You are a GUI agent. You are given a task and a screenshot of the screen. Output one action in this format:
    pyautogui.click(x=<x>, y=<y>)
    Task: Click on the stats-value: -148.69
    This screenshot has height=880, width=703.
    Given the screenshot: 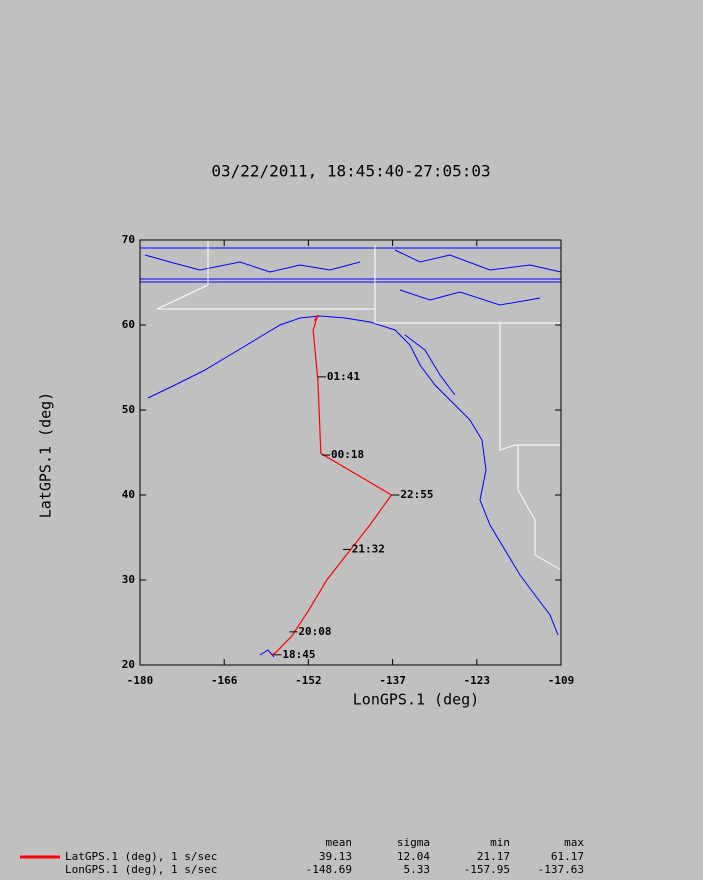 What is the action you would take?
    pyautogui.click(x=329, y=869)
    